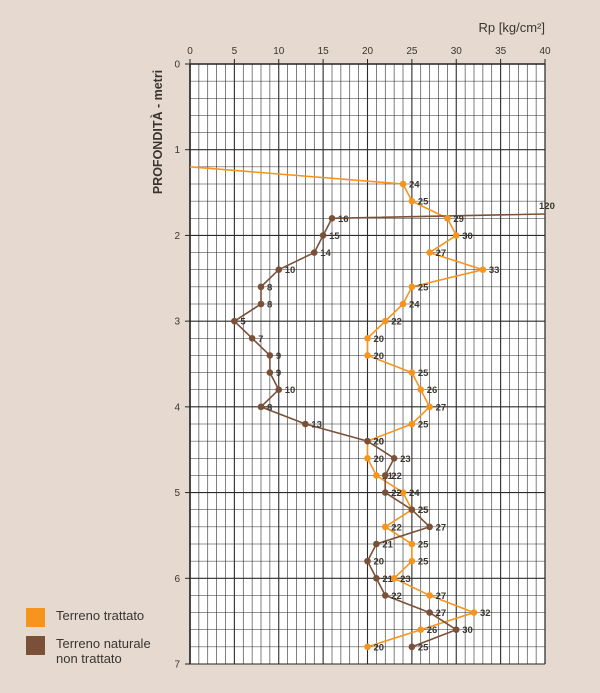  I want to click on x-tick-label: 5, so click(235, 51).